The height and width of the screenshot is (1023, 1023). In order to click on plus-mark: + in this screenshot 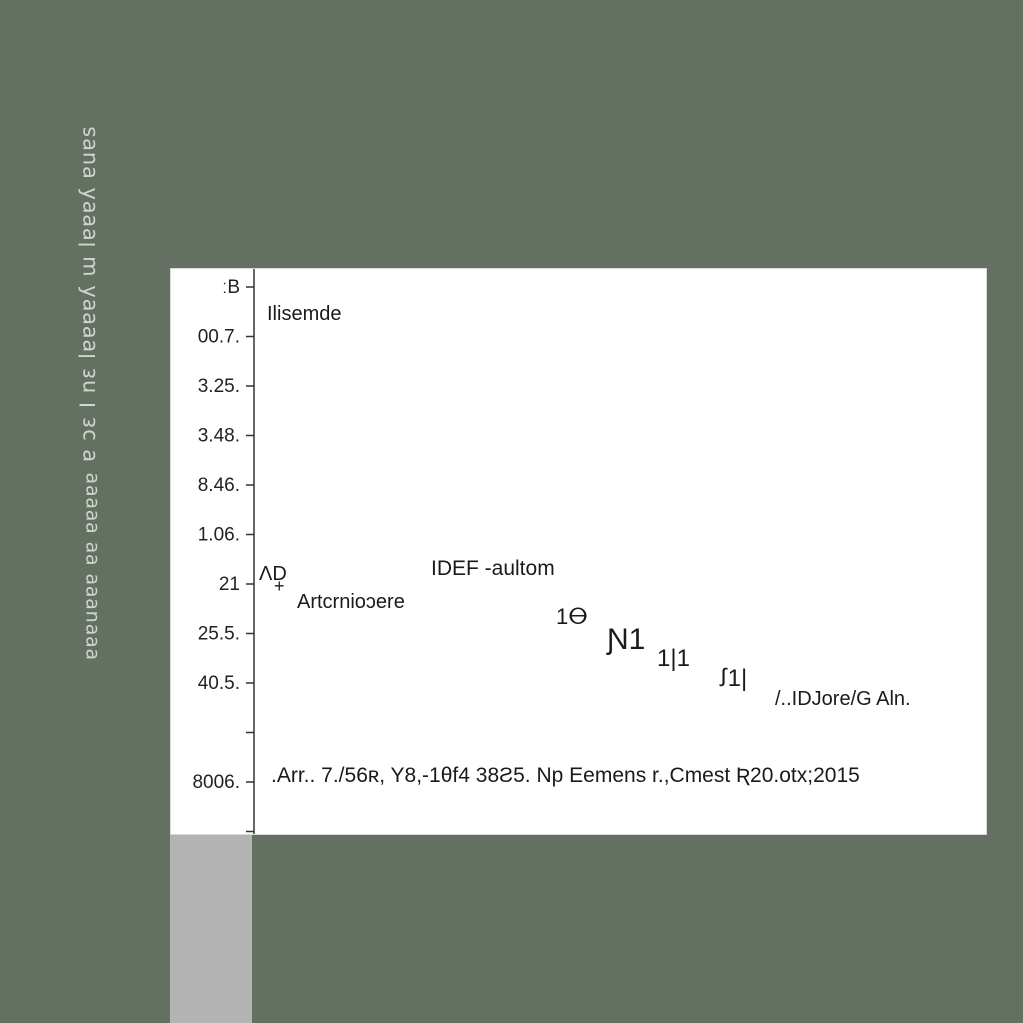, I will do `click(279, 586)`.